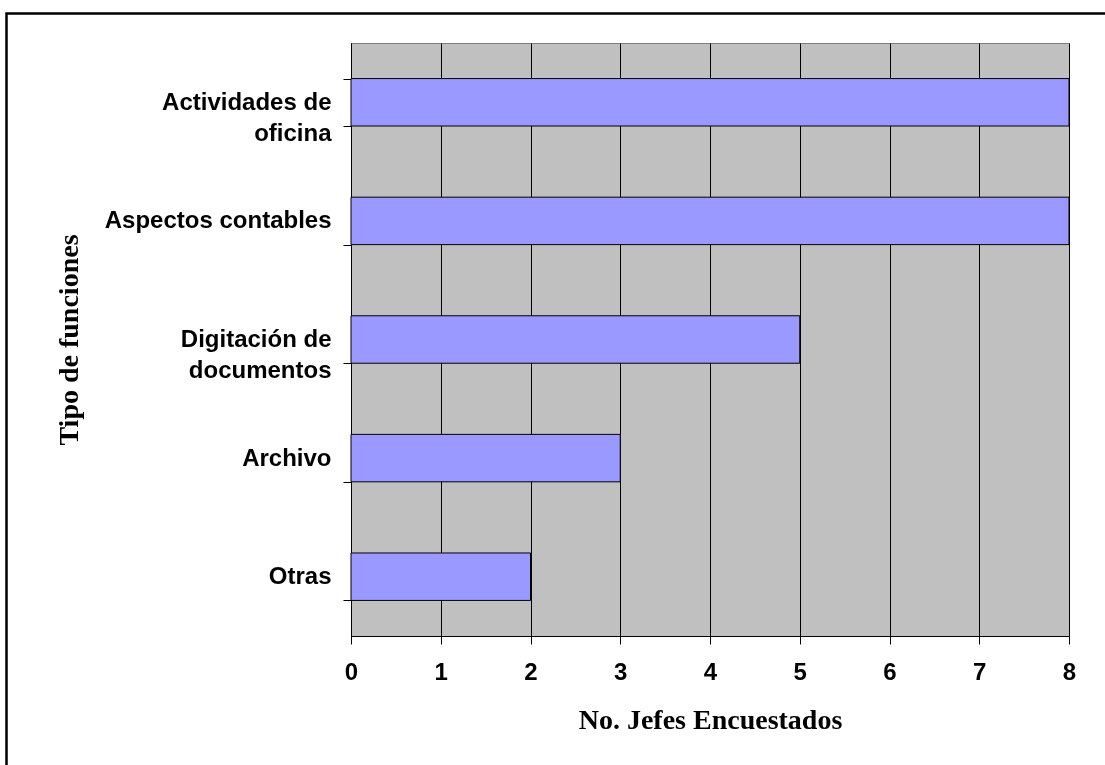 The image size is (1105, 765). What do you see at coordinates (710, 719) in the screenshot?
I see `x-axis-title: No. Jefes Encuestados` at bounding box center [710, 719].